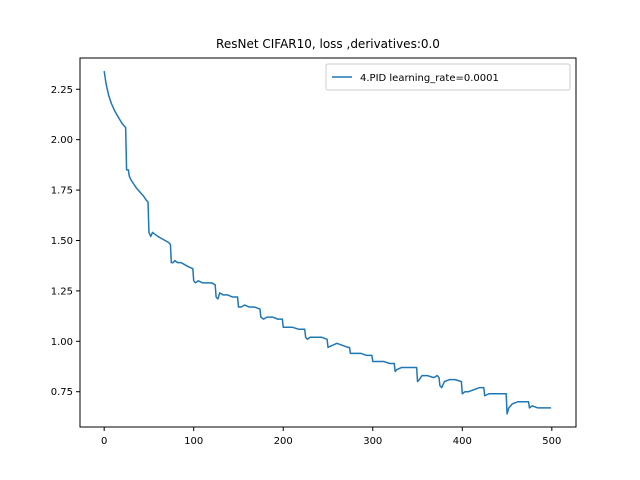  I want to click on x-tick-label: 300, so click(372, 441).